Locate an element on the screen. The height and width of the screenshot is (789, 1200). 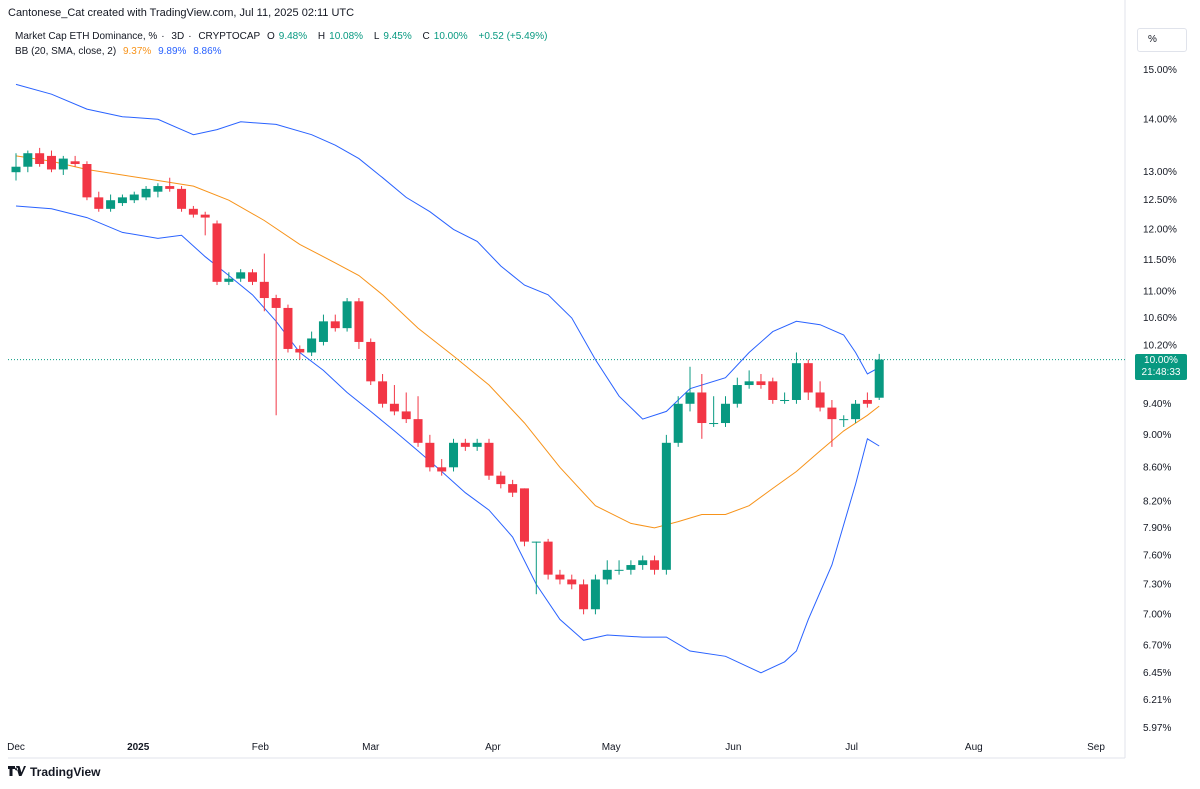
y-tick-label: 13.00% is located at coordinates (1160, 172).